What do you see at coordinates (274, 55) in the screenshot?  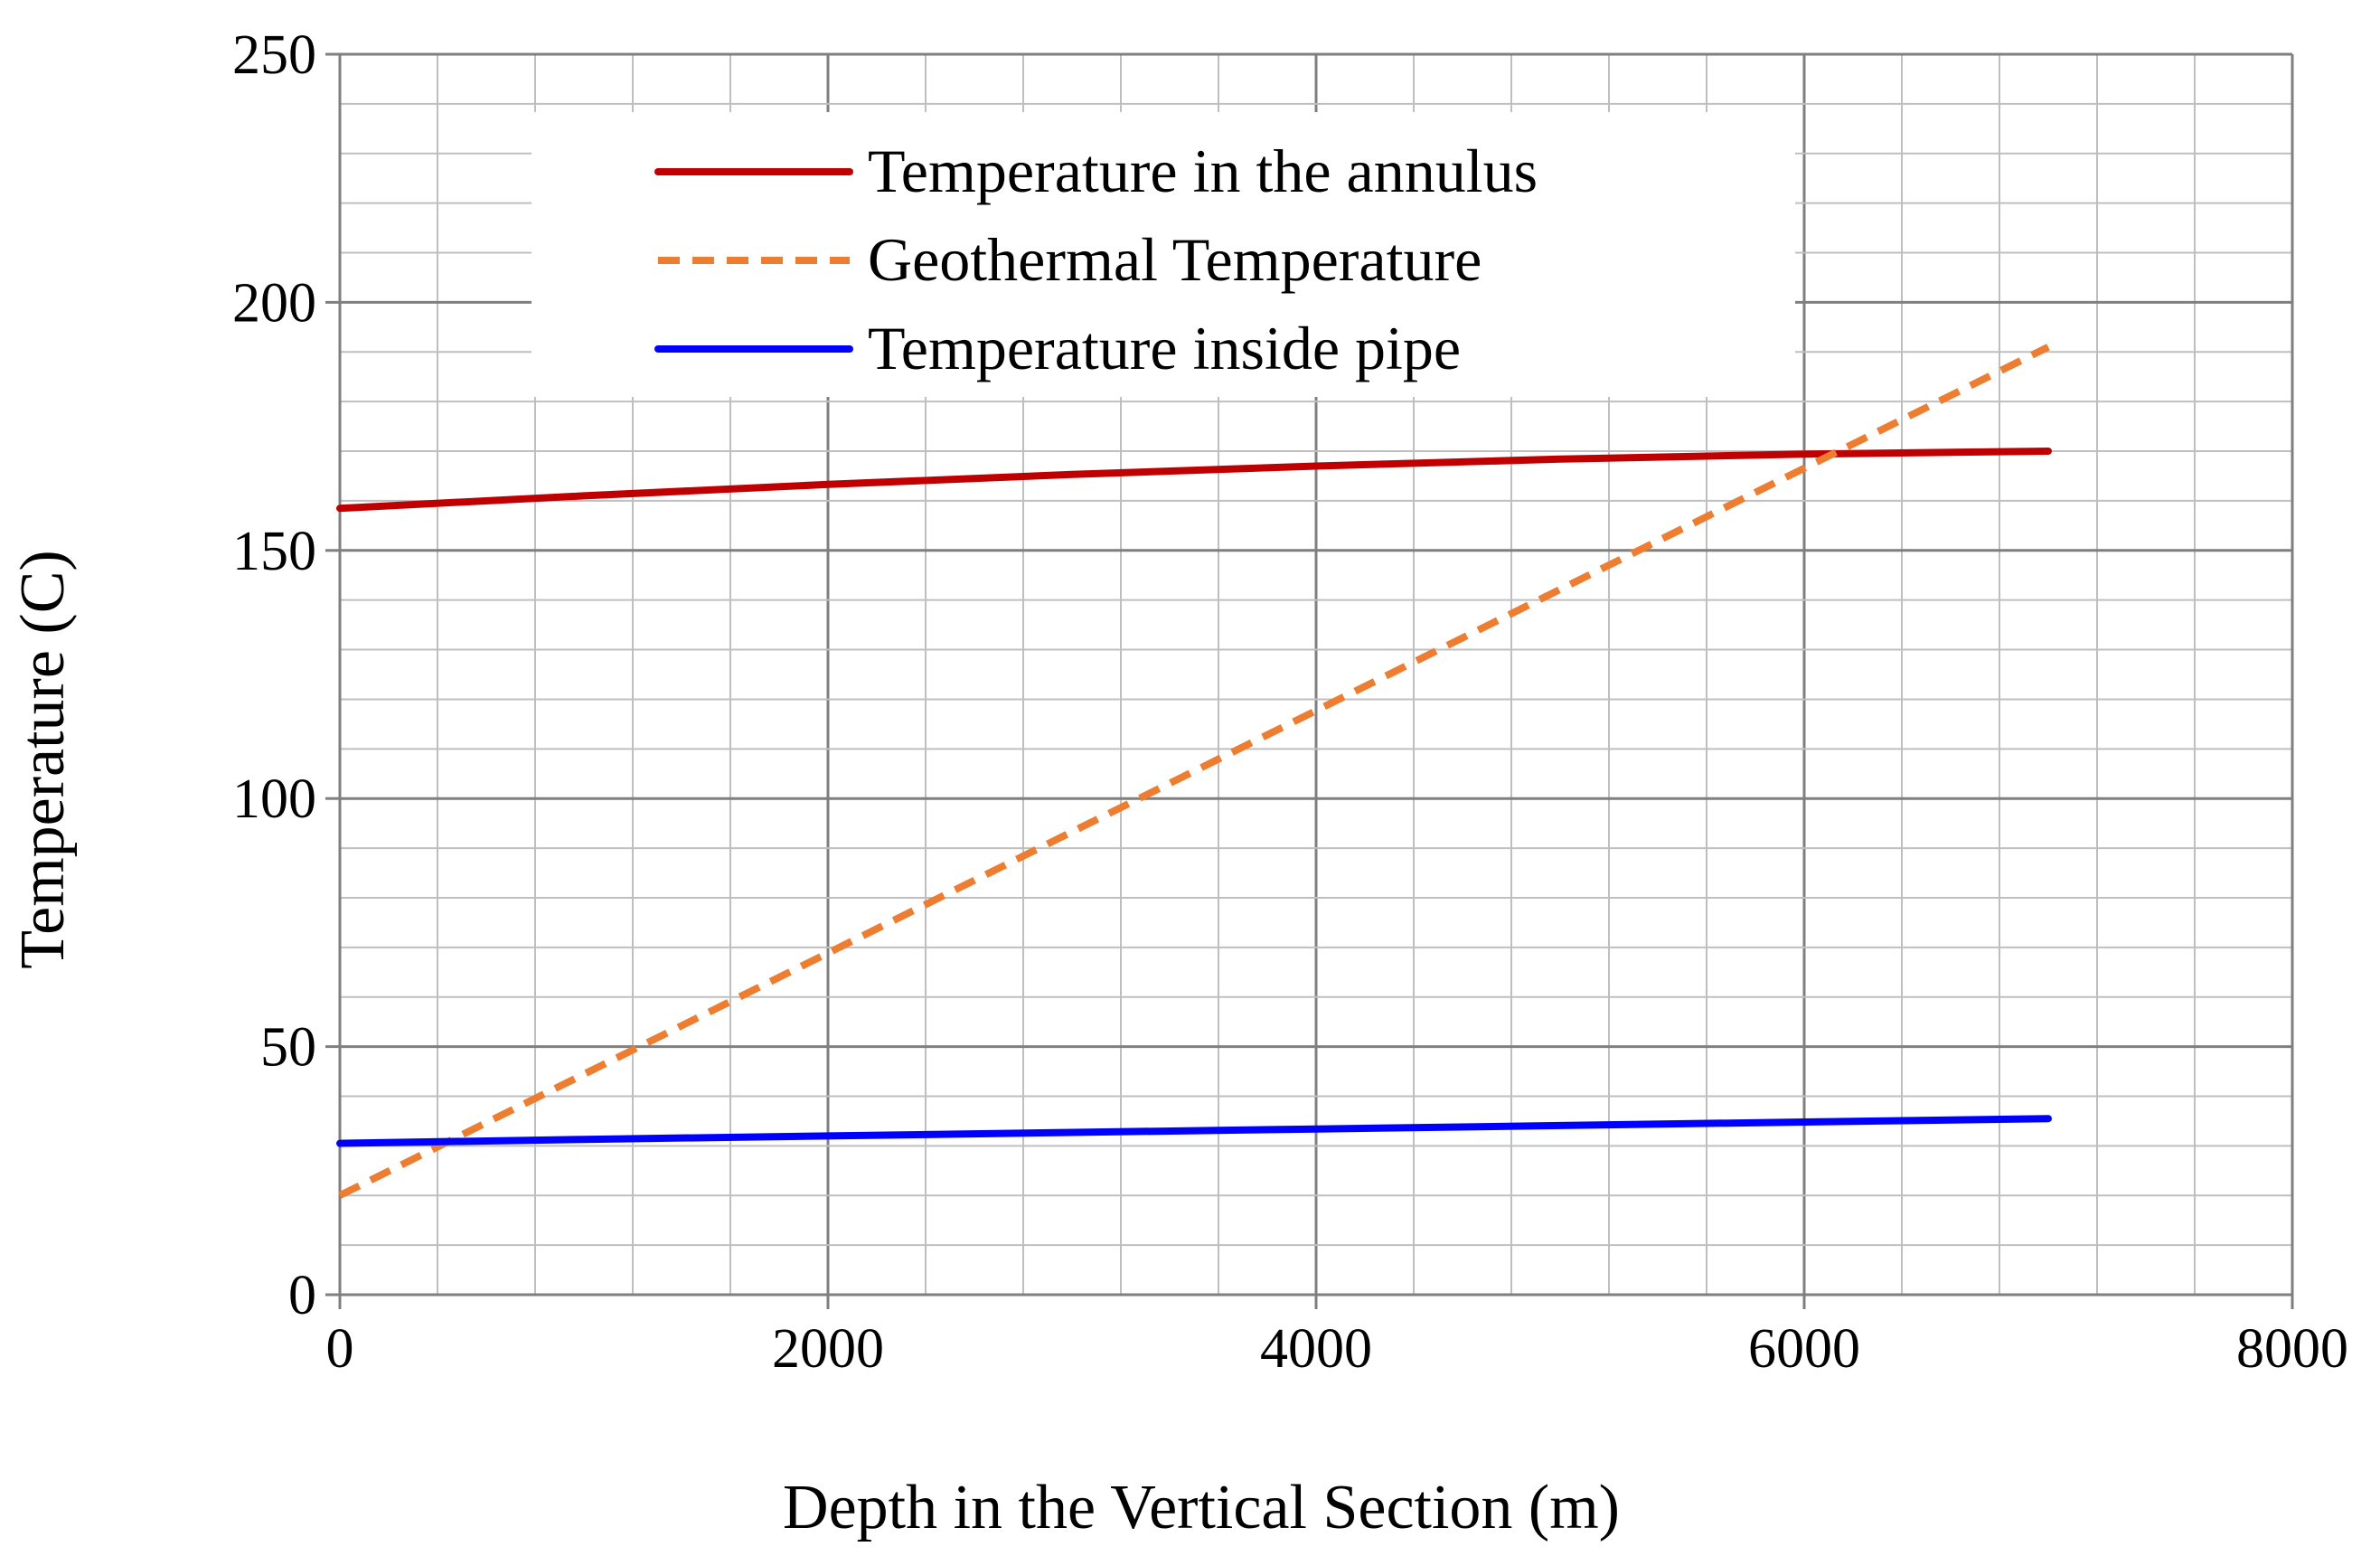 I see `y-tick-label: 250` at bounding box center [274, 55].